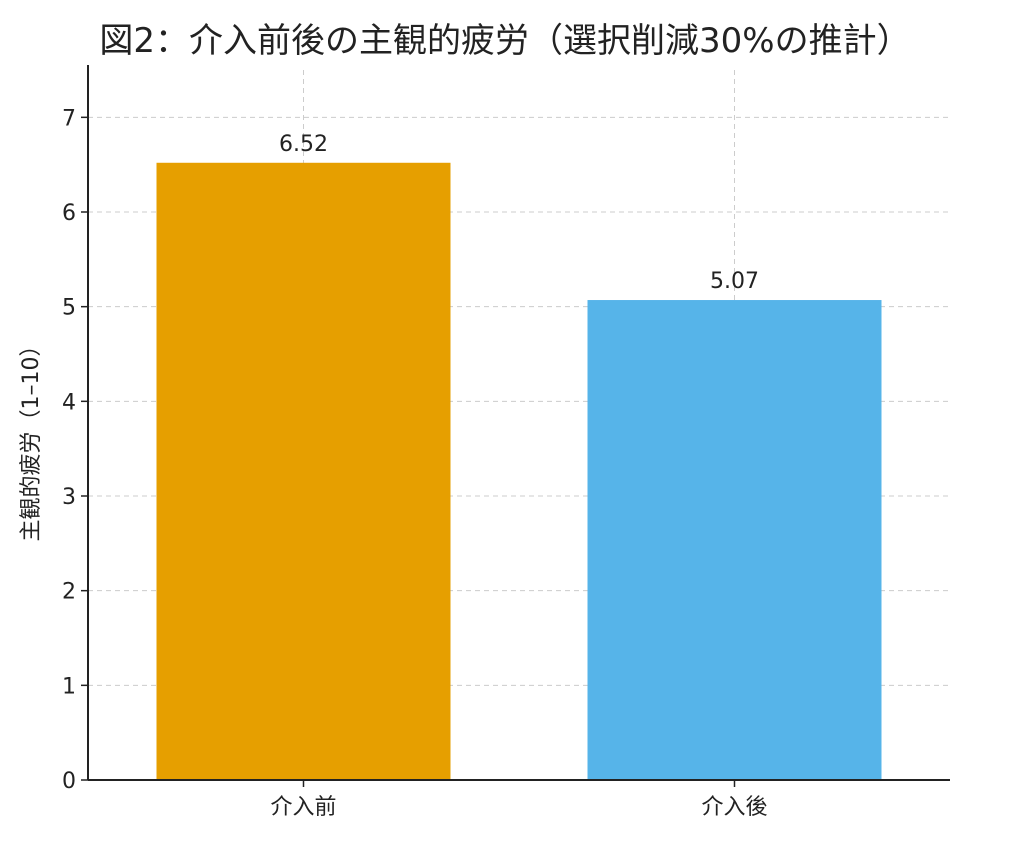 The image size is (1024, 845). What do you see at coordinates (69, 497) in the screenshot?
I see `y-tick-label: 3` at bounding box center [69, 497].